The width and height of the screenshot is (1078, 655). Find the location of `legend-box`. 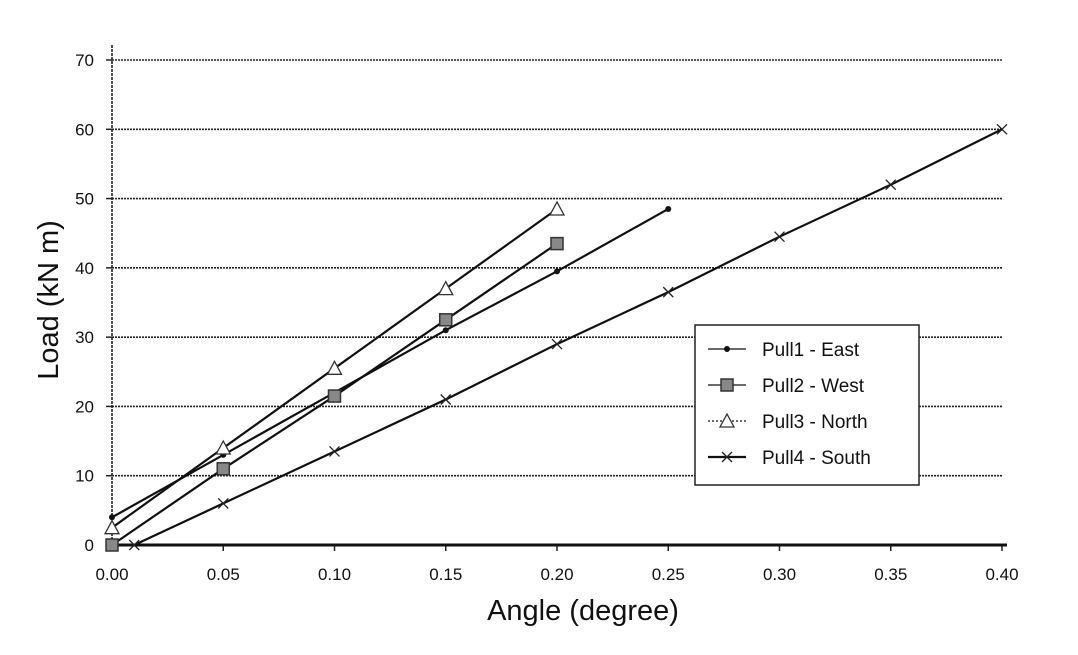

legend-box is located at coordinates (807, 405).